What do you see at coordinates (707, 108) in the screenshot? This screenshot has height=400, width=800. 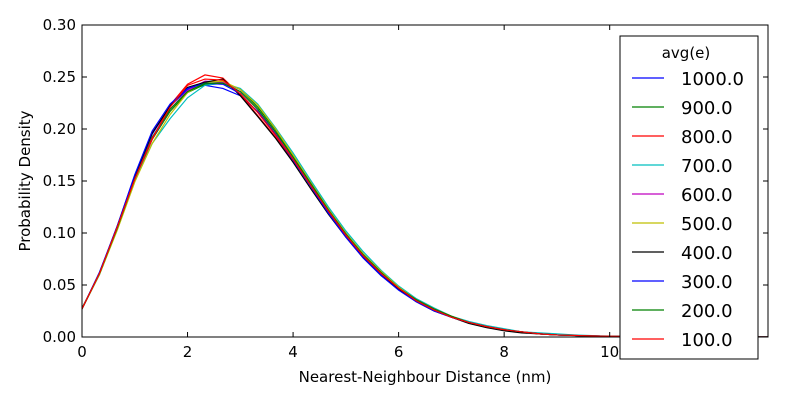 I see `legend-label: 900.0` at bounding box center [707, 108].